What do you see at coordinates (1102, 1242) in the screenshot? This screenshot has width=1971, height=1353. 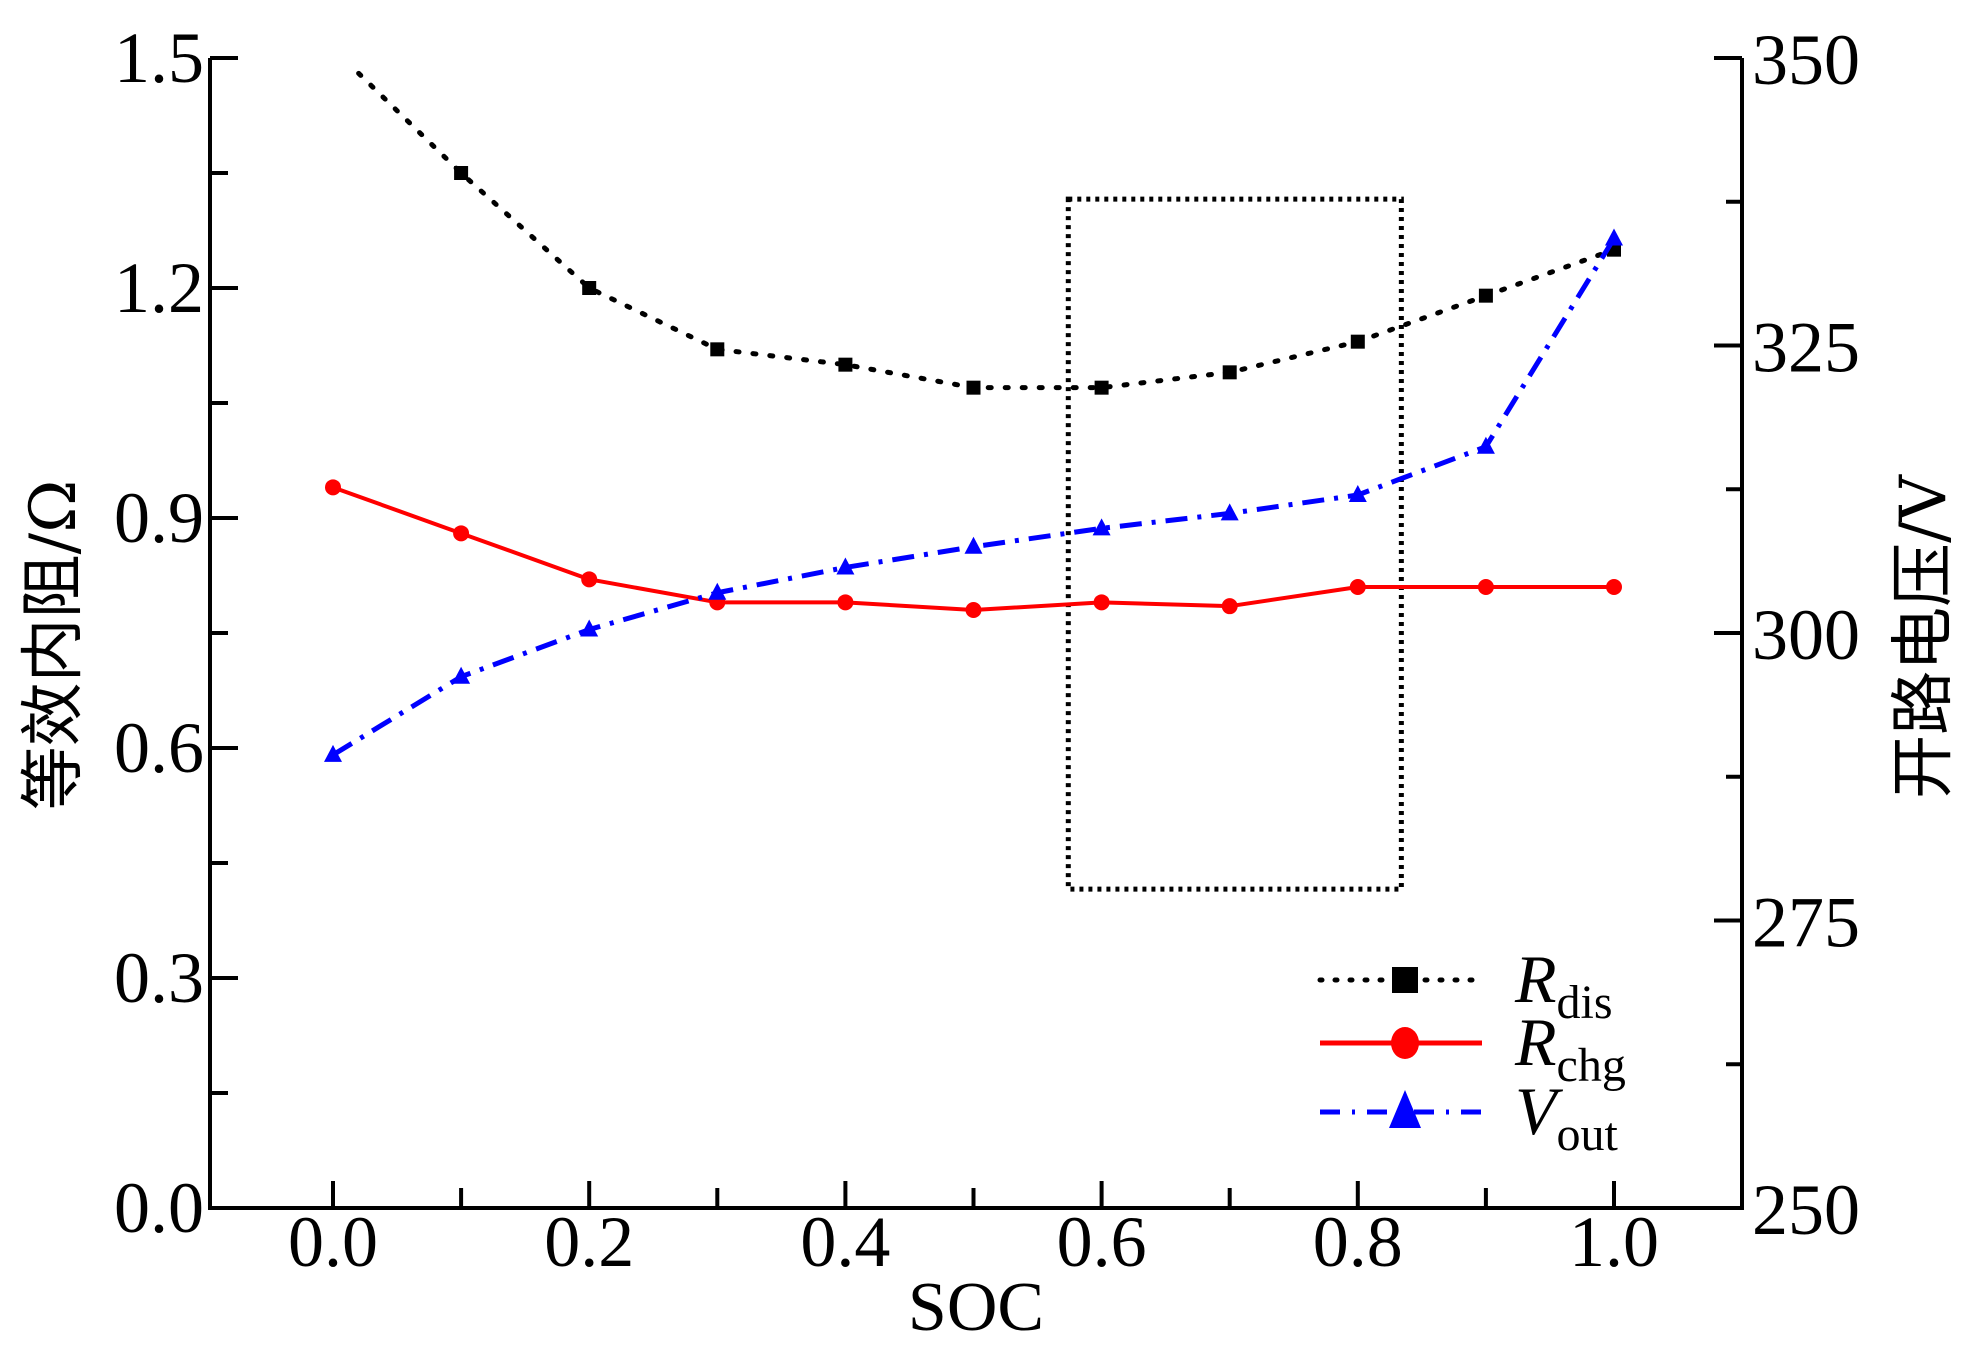 I see `x-tick-label: 0.6` at bounding box center [1102, 1242].